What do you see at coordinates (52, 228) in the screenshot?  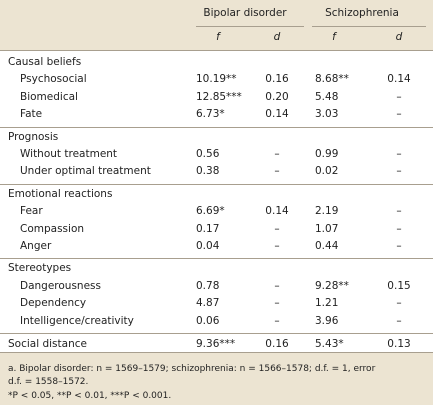 I see `row-label: Compassion` at bounding box center [52, 228].